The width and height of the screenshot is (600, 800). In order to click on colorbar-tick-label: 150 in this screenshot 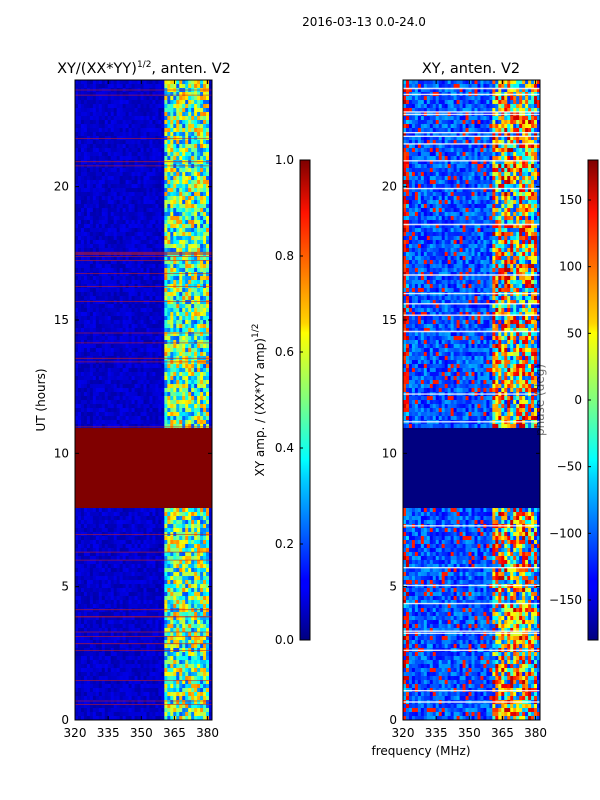, I will do `click(570, 200)`.